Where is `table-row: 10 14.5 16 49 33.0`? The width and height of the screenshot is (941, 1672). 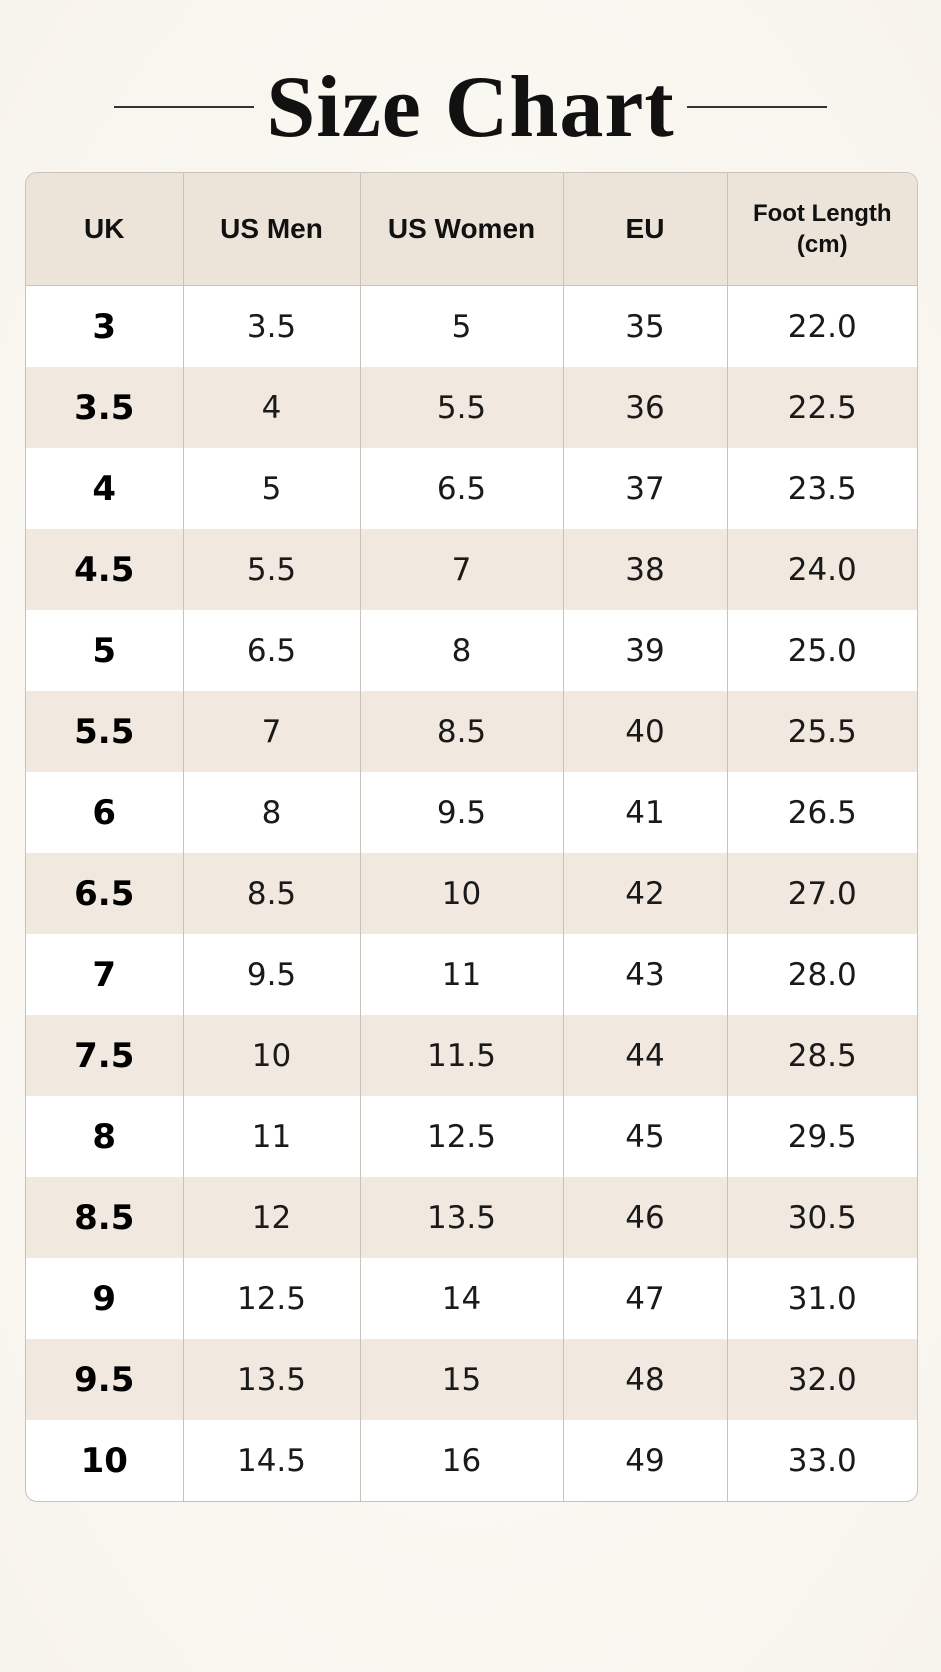 table-row: 10 14.5 16 49 33.0 is located at coordinates (471, 1460).